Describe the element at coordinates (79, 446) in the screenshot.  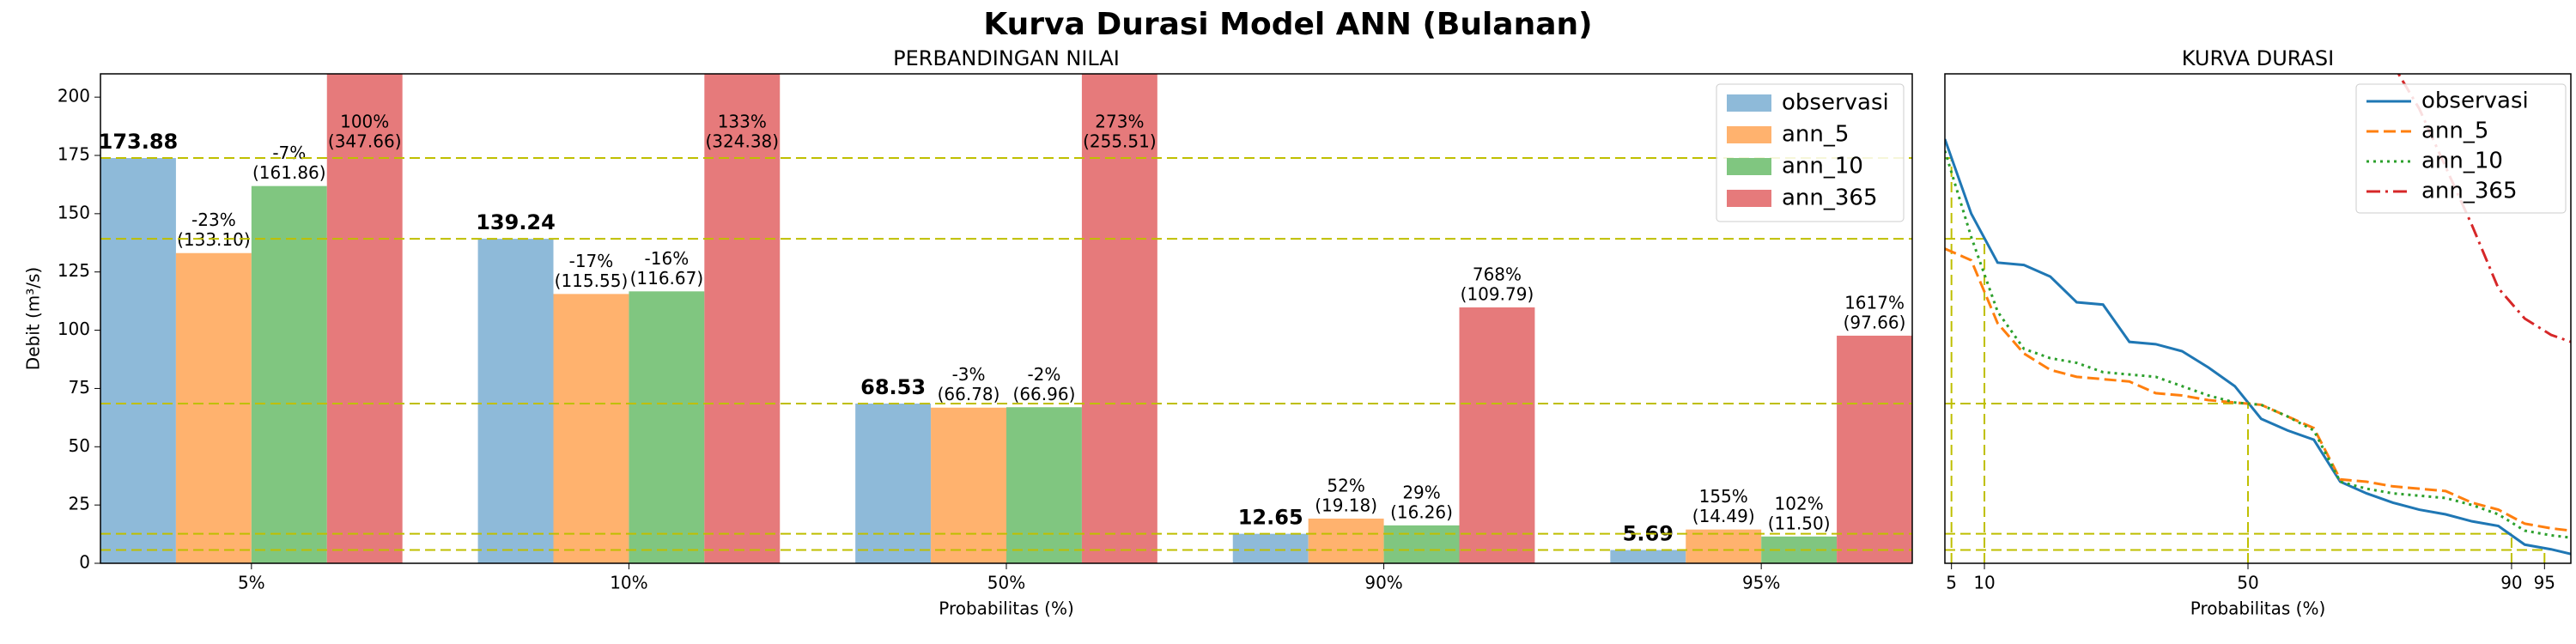
I see `y-tick-label: 50` at that location.